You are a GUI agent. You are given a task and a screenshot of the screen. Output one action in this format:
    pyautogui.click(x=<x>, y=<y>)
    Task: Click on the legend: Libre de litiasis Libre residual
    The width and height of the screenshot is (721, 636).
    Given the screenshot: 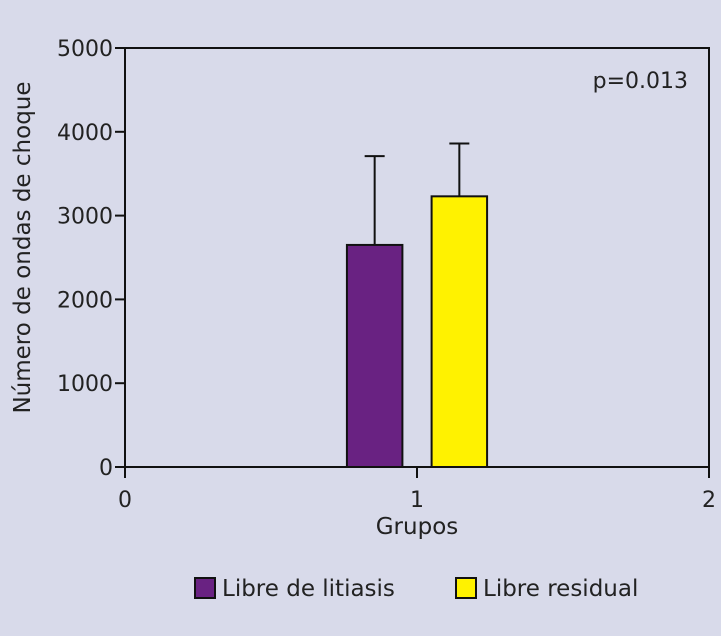 What is the action you would take?
    pyautogui.click(x=416, y=589)
    